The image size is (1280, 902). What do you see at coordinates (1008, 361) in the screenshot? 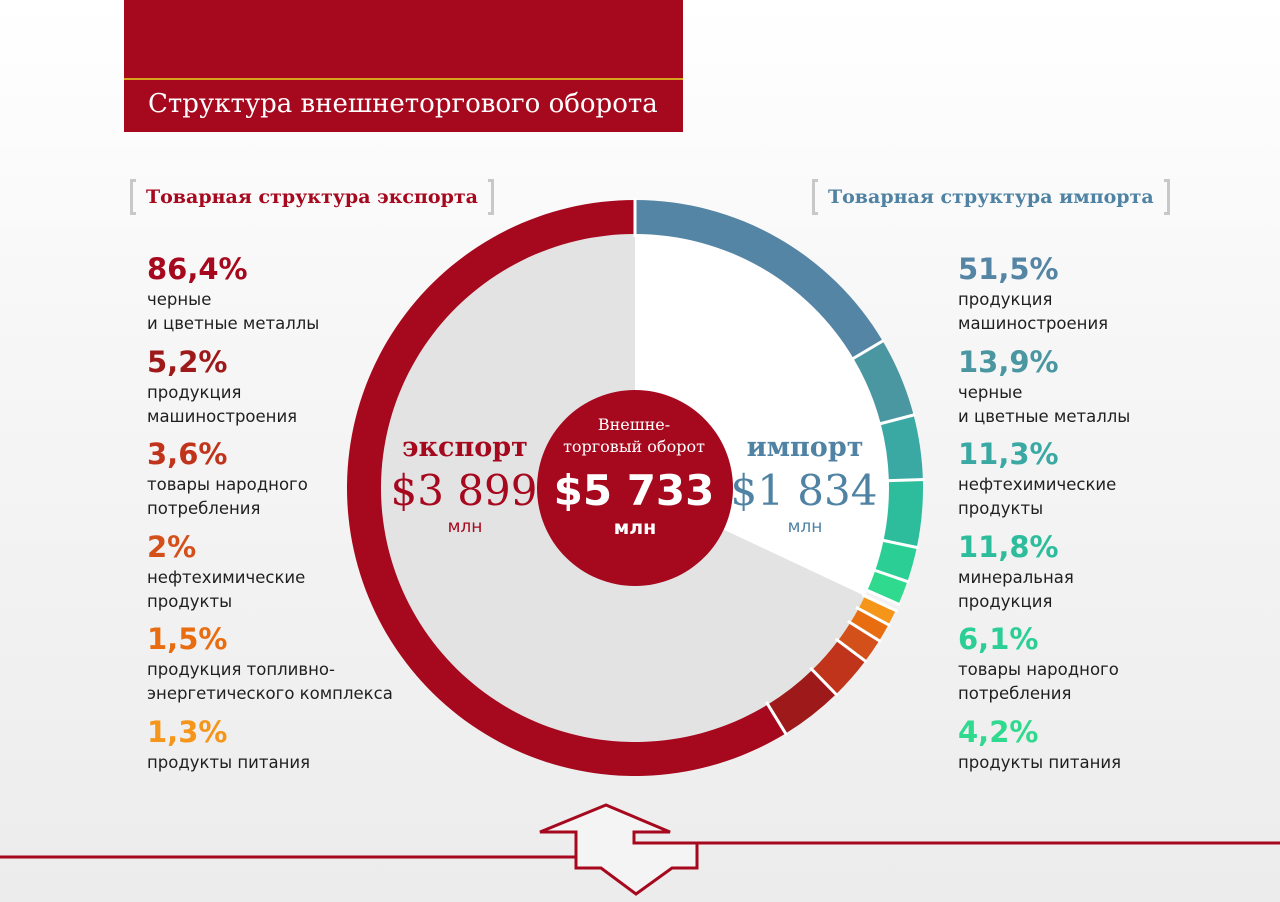
I see `import-item-percent: 13,9%` at bounding box center [1008, 361].